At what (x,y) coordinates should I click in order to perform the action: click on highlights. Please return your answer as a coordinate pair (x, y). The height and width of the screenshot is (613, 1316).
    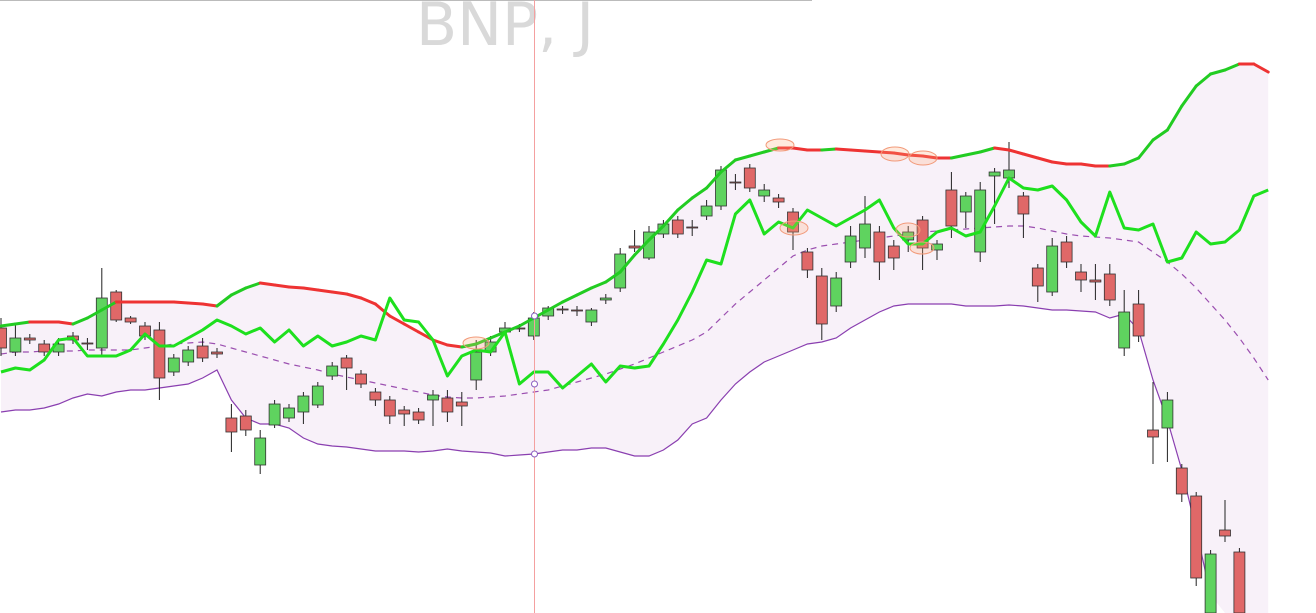
    Looking at the image, I should click on (700, 244).